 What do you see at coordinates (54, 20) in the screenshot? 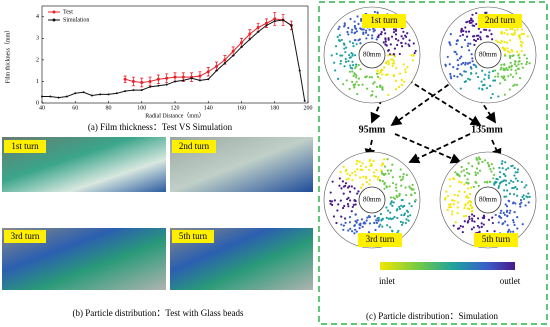
I see `legend-marker` at bounding box center [54, 20].